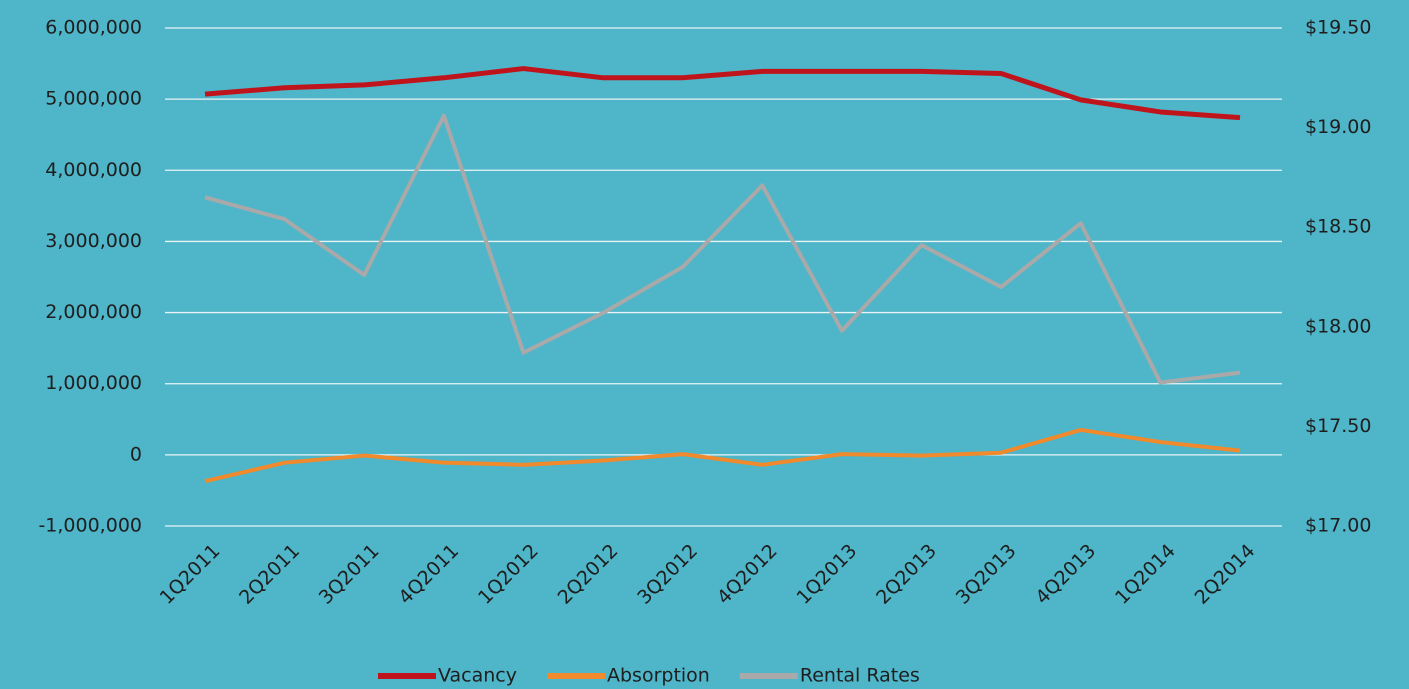 The height and width of the screenshot is (689, 1409). I want to click on x-tick-label: 1Q2012, so click(508, 574).